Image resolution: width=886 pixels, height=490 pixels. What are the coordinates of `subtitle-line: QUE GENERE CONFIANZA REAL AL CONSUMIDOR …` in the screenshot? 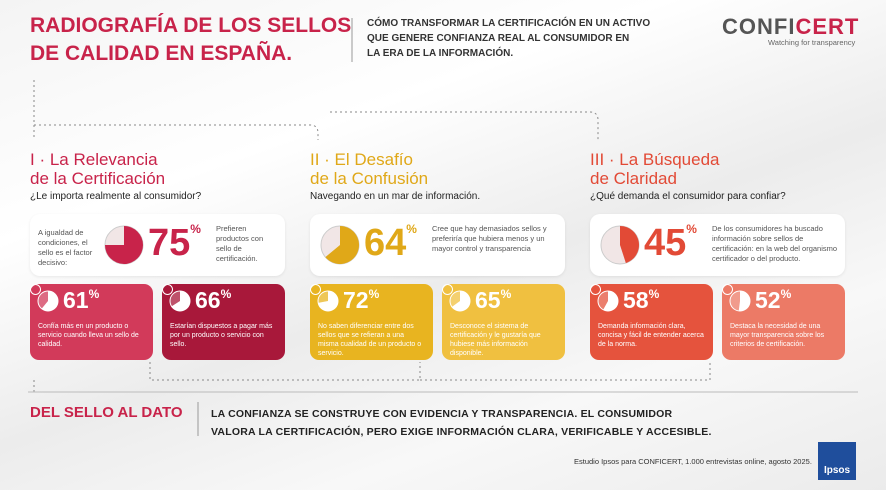 It's located at (498, 38).